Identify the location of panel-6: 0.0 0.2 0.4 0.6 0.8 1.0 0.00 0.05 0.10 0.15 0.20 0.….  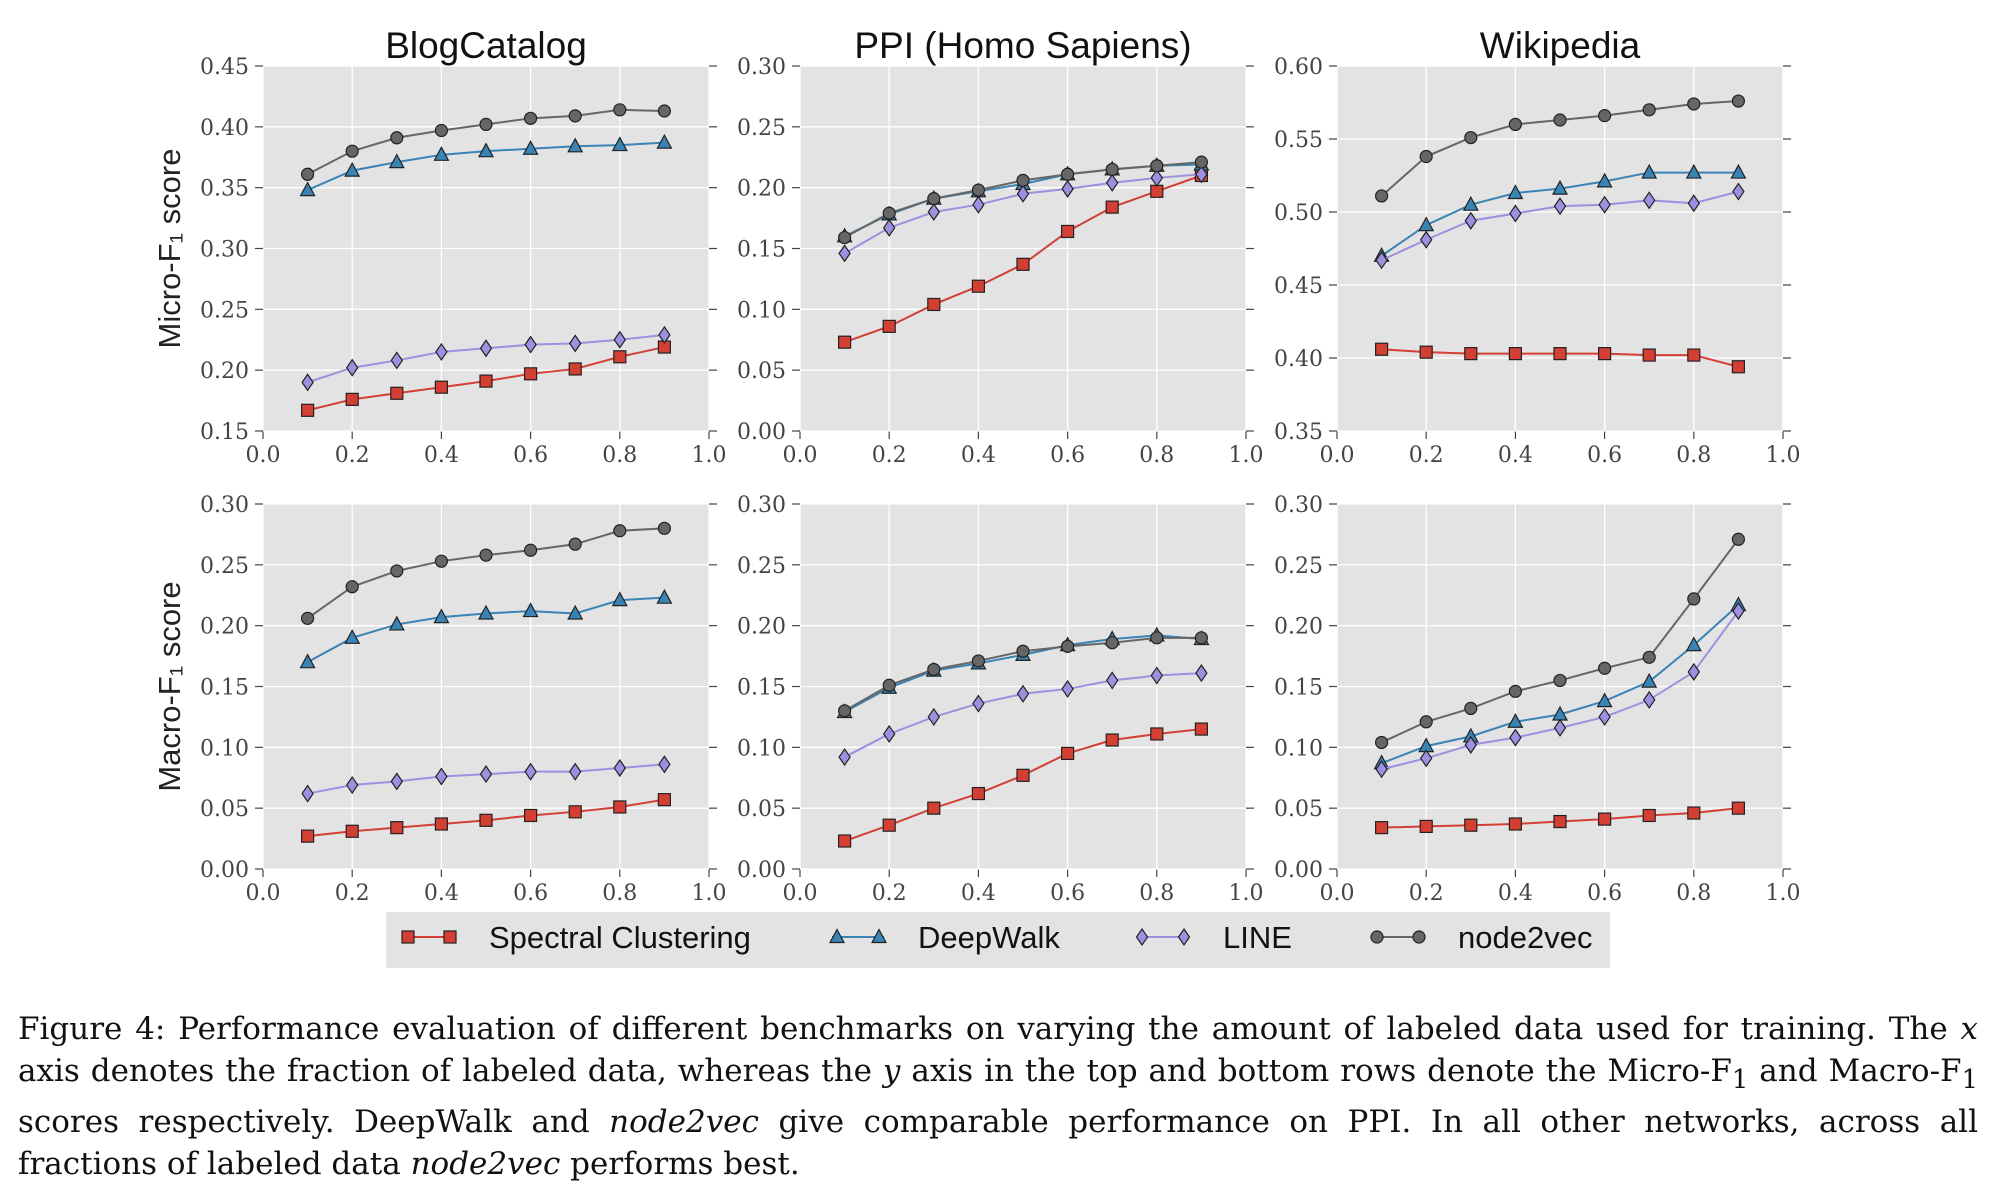
(1537, 699).